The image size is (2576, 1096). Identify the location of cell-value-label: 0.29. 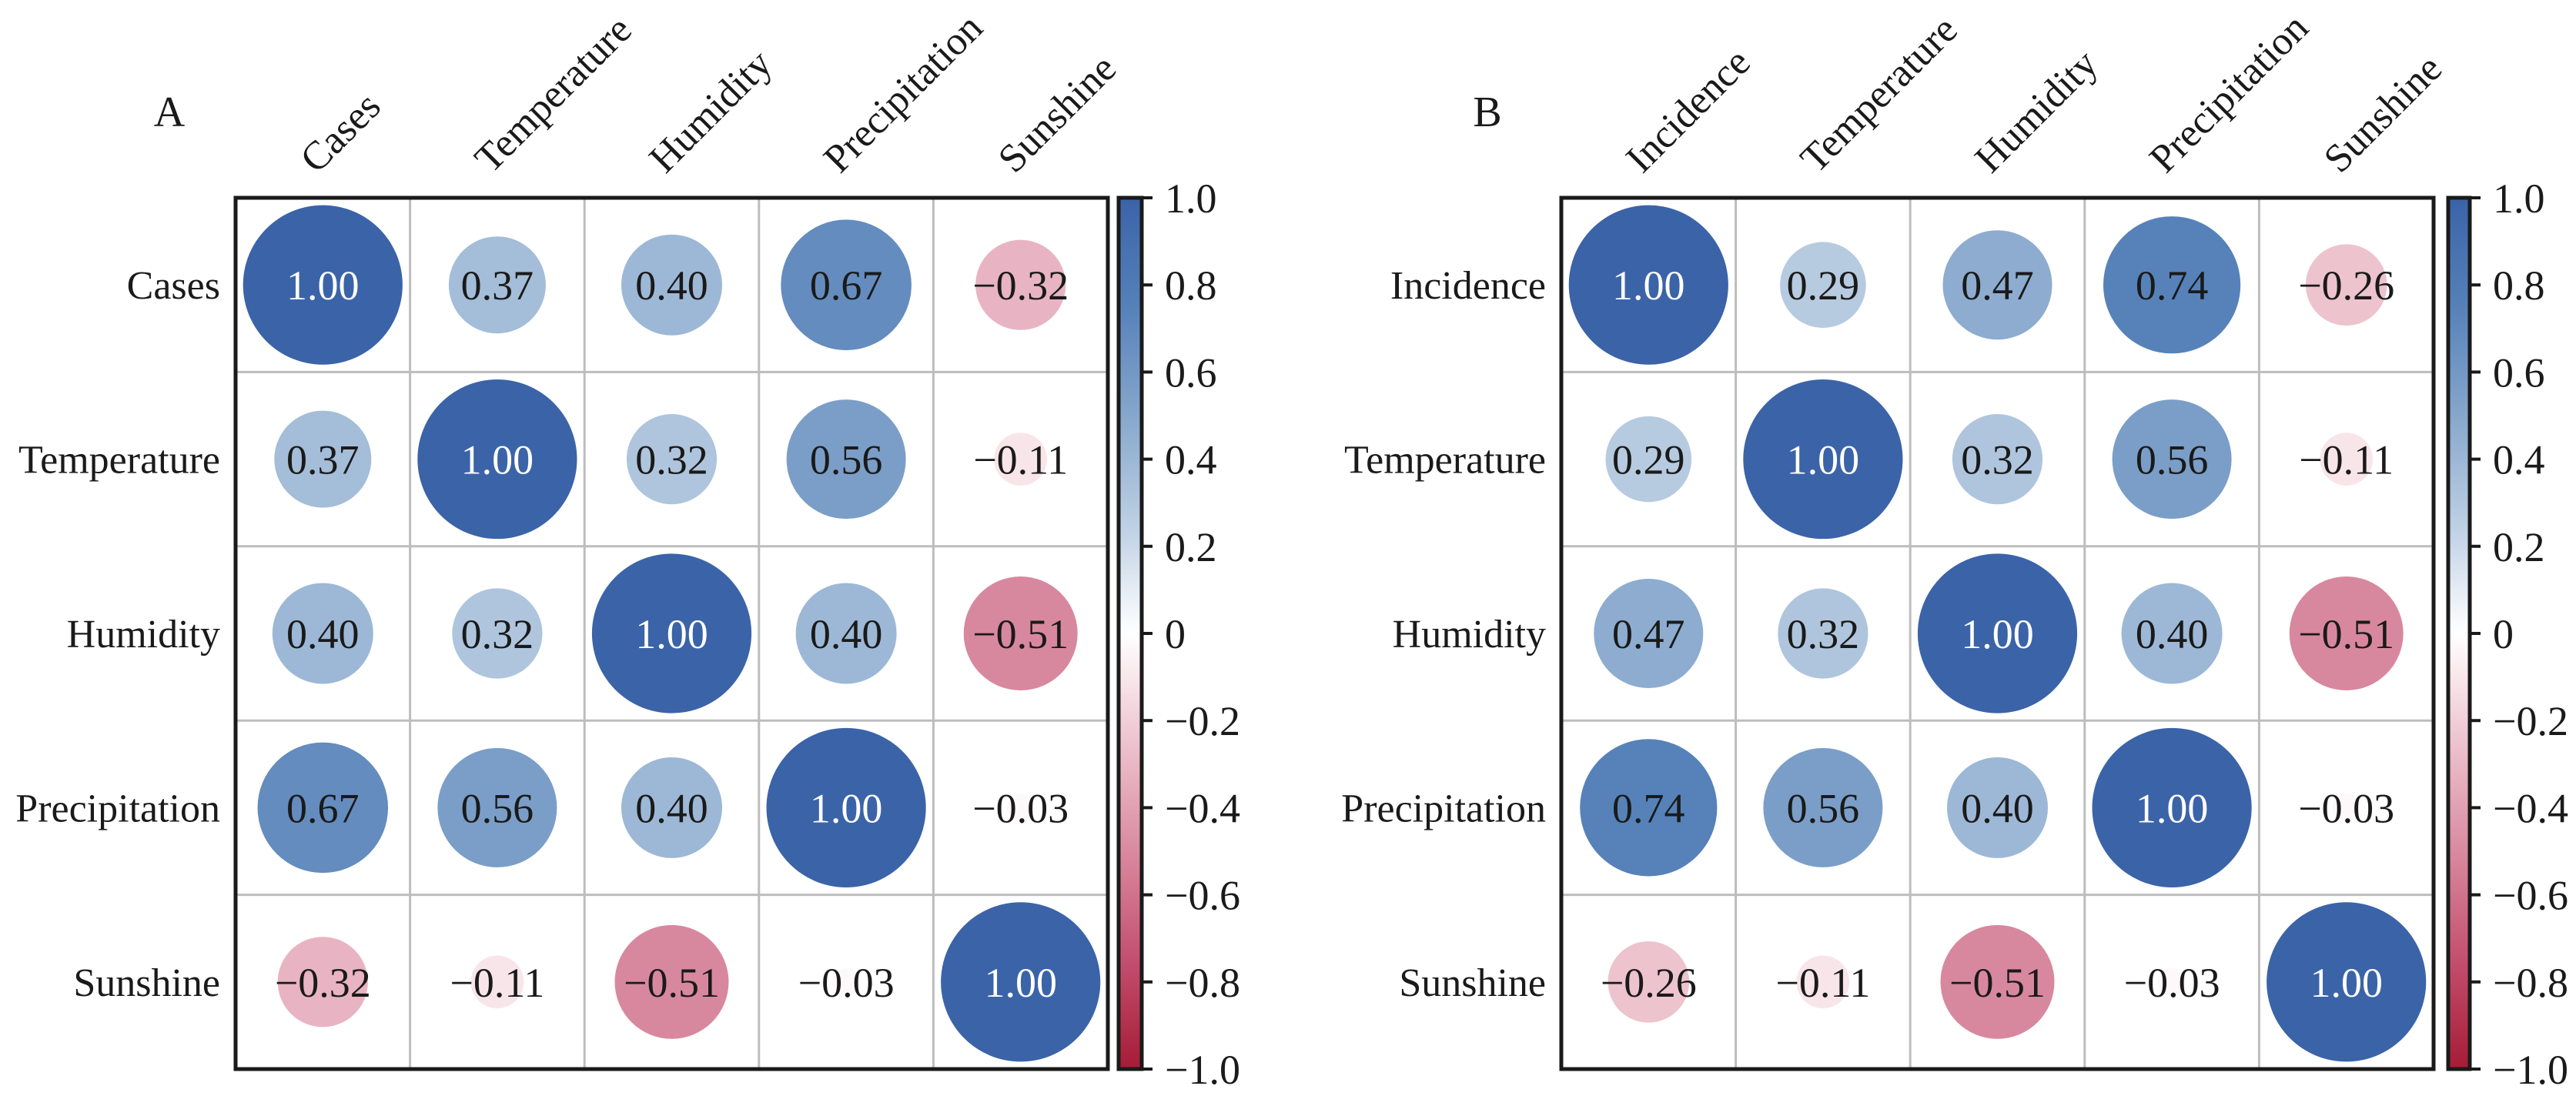
(1824, 285).